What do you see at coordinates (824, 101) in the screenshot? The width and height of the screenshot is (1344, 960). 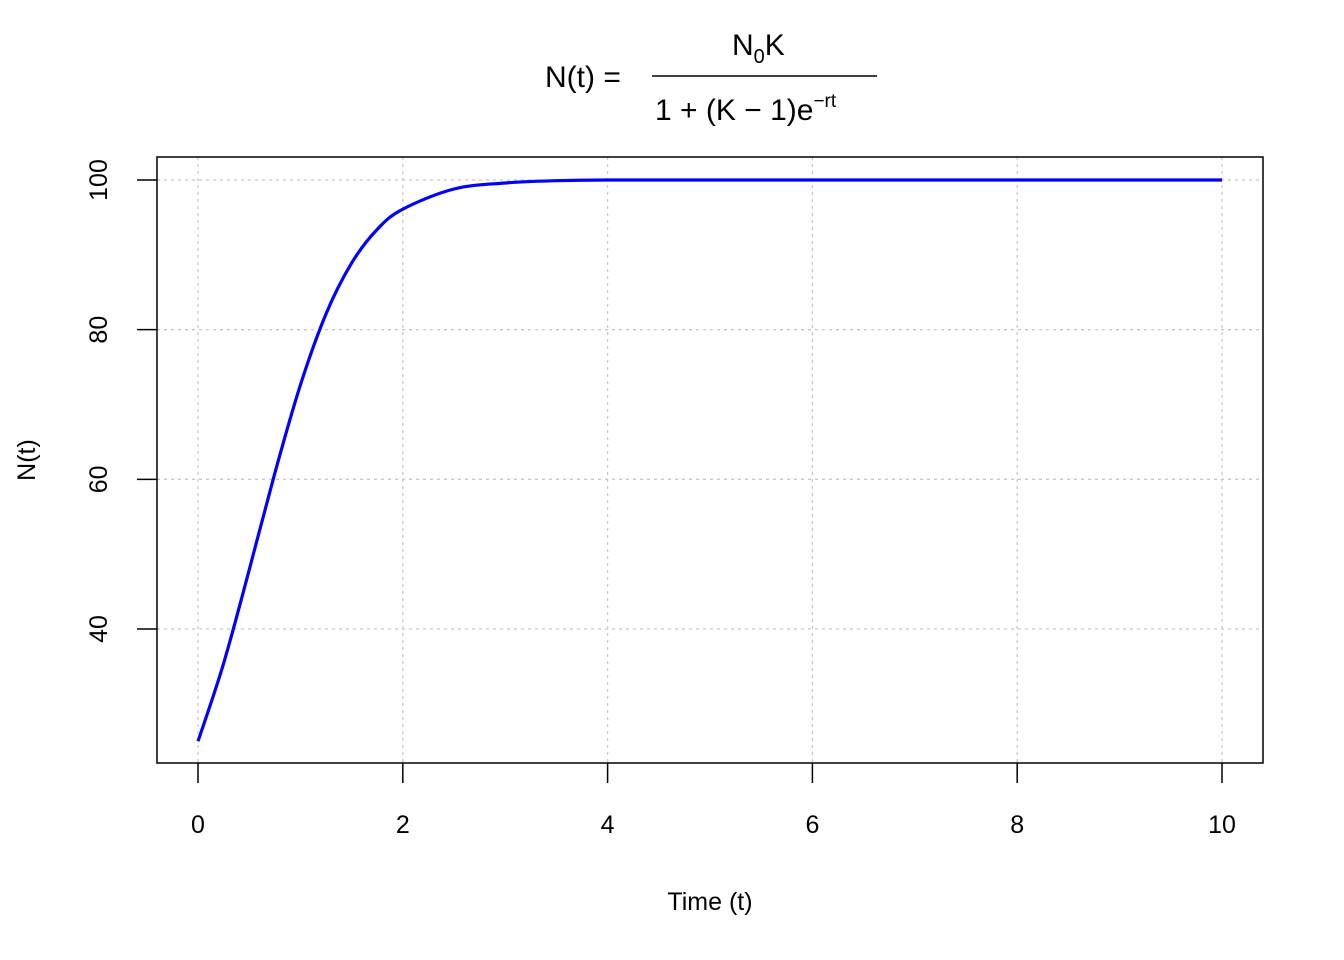 I see `title-denominator-superscript: −rt` at bounding box center [824, 101].